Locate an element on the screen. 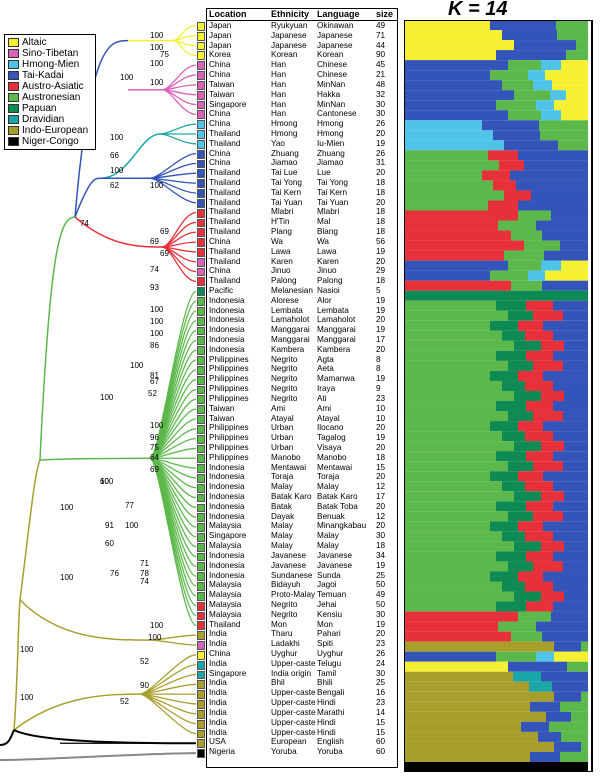 This screenshot has width=600, height=778. table-row: China Uyghur Uyghur 26 is located at coordinates (302, 654).